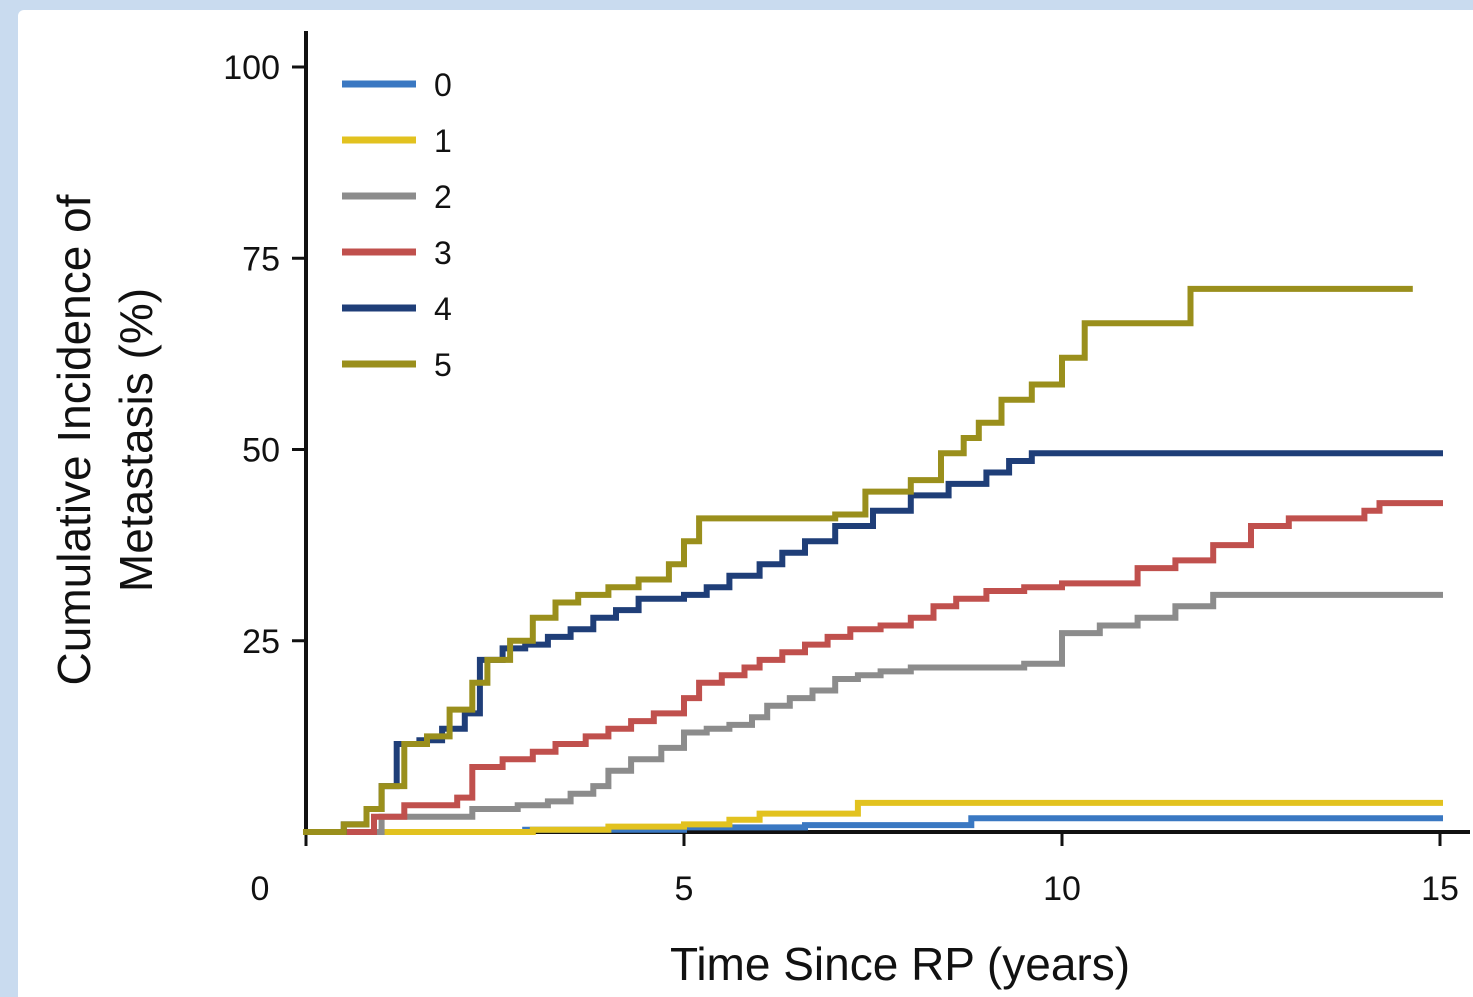 The height and width of the screenshot is (997, 1473). What do you see at coordinates (684, 889) in the screenshot?
I see `x-tick-label: 5` at bounding box center [684, 889].